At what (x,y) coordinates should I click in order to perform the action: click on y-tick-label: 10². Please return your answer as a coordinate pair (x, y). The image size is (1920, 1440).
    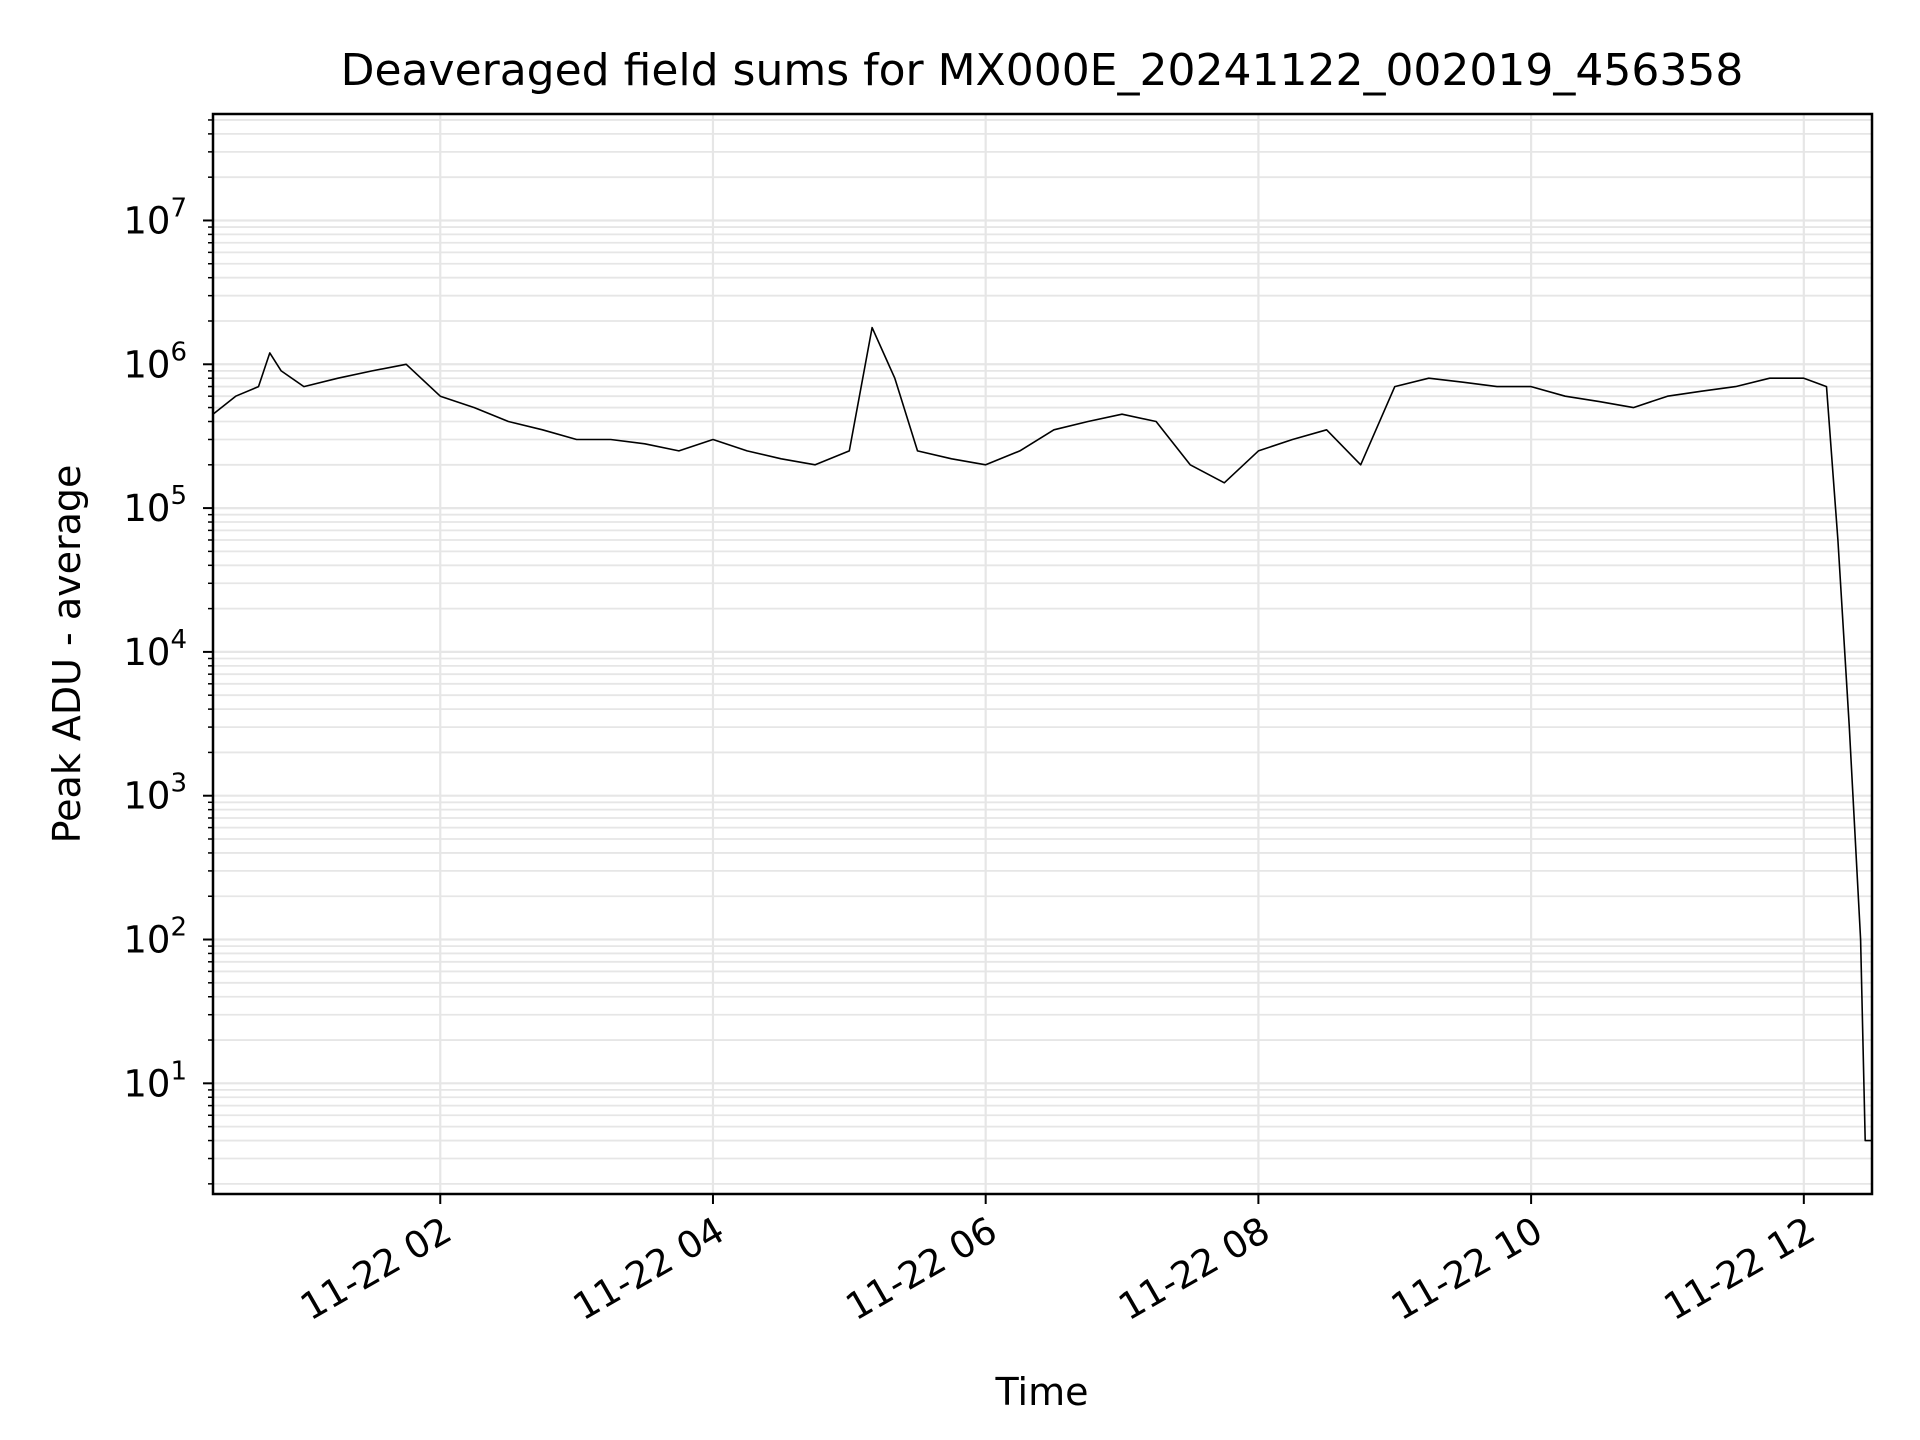
    Looking at the image, I should click on (155, 937).